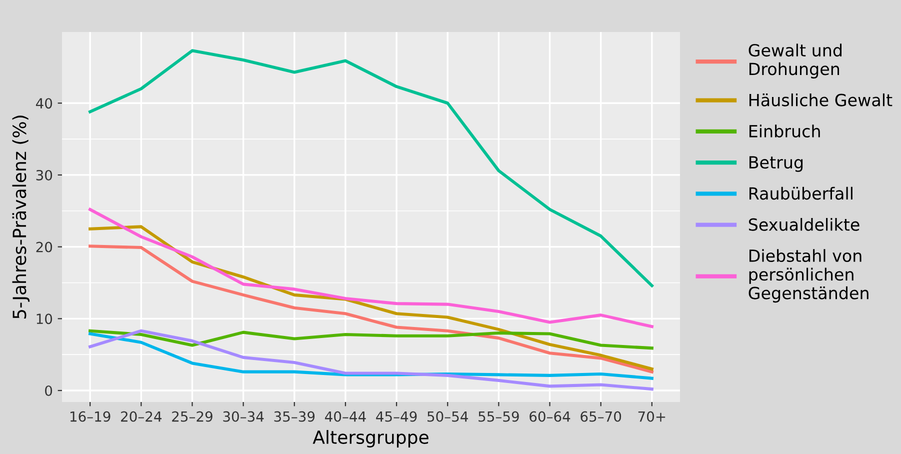 The height and width of the screenshot is (454, 901). What do you see at coordinates (601, 416) in the screenshot?
I see `x-tick-label: 65–70` at bounding box center [601, 416].